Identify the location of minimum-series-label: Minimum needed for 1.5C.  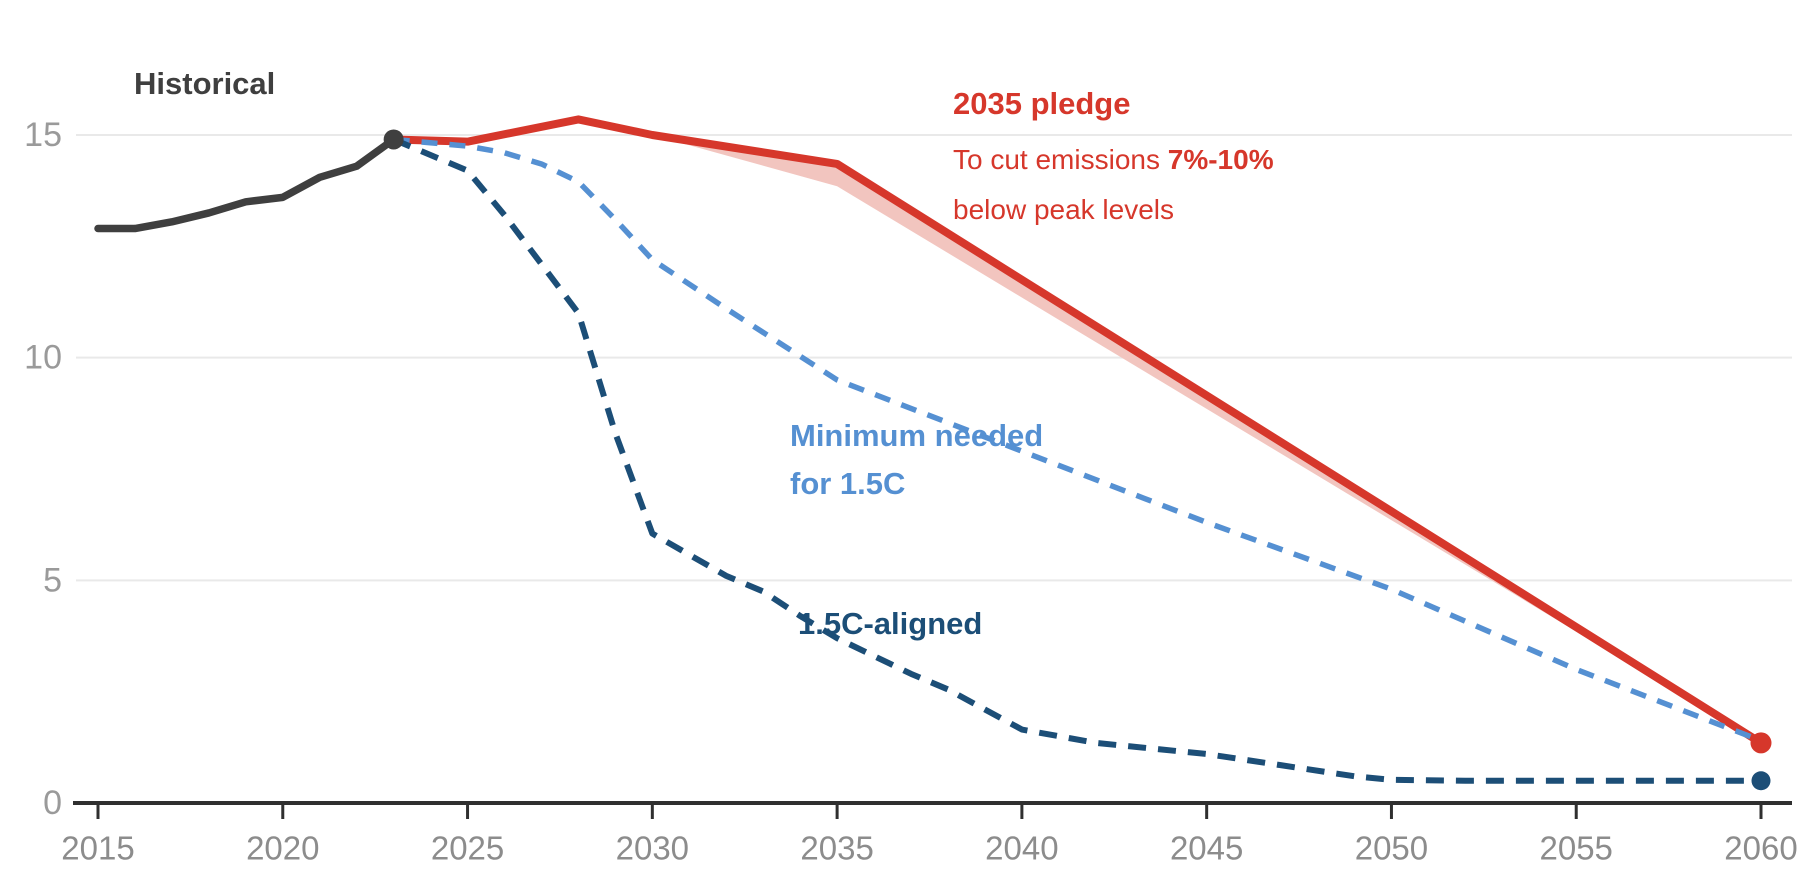
(916, 460).